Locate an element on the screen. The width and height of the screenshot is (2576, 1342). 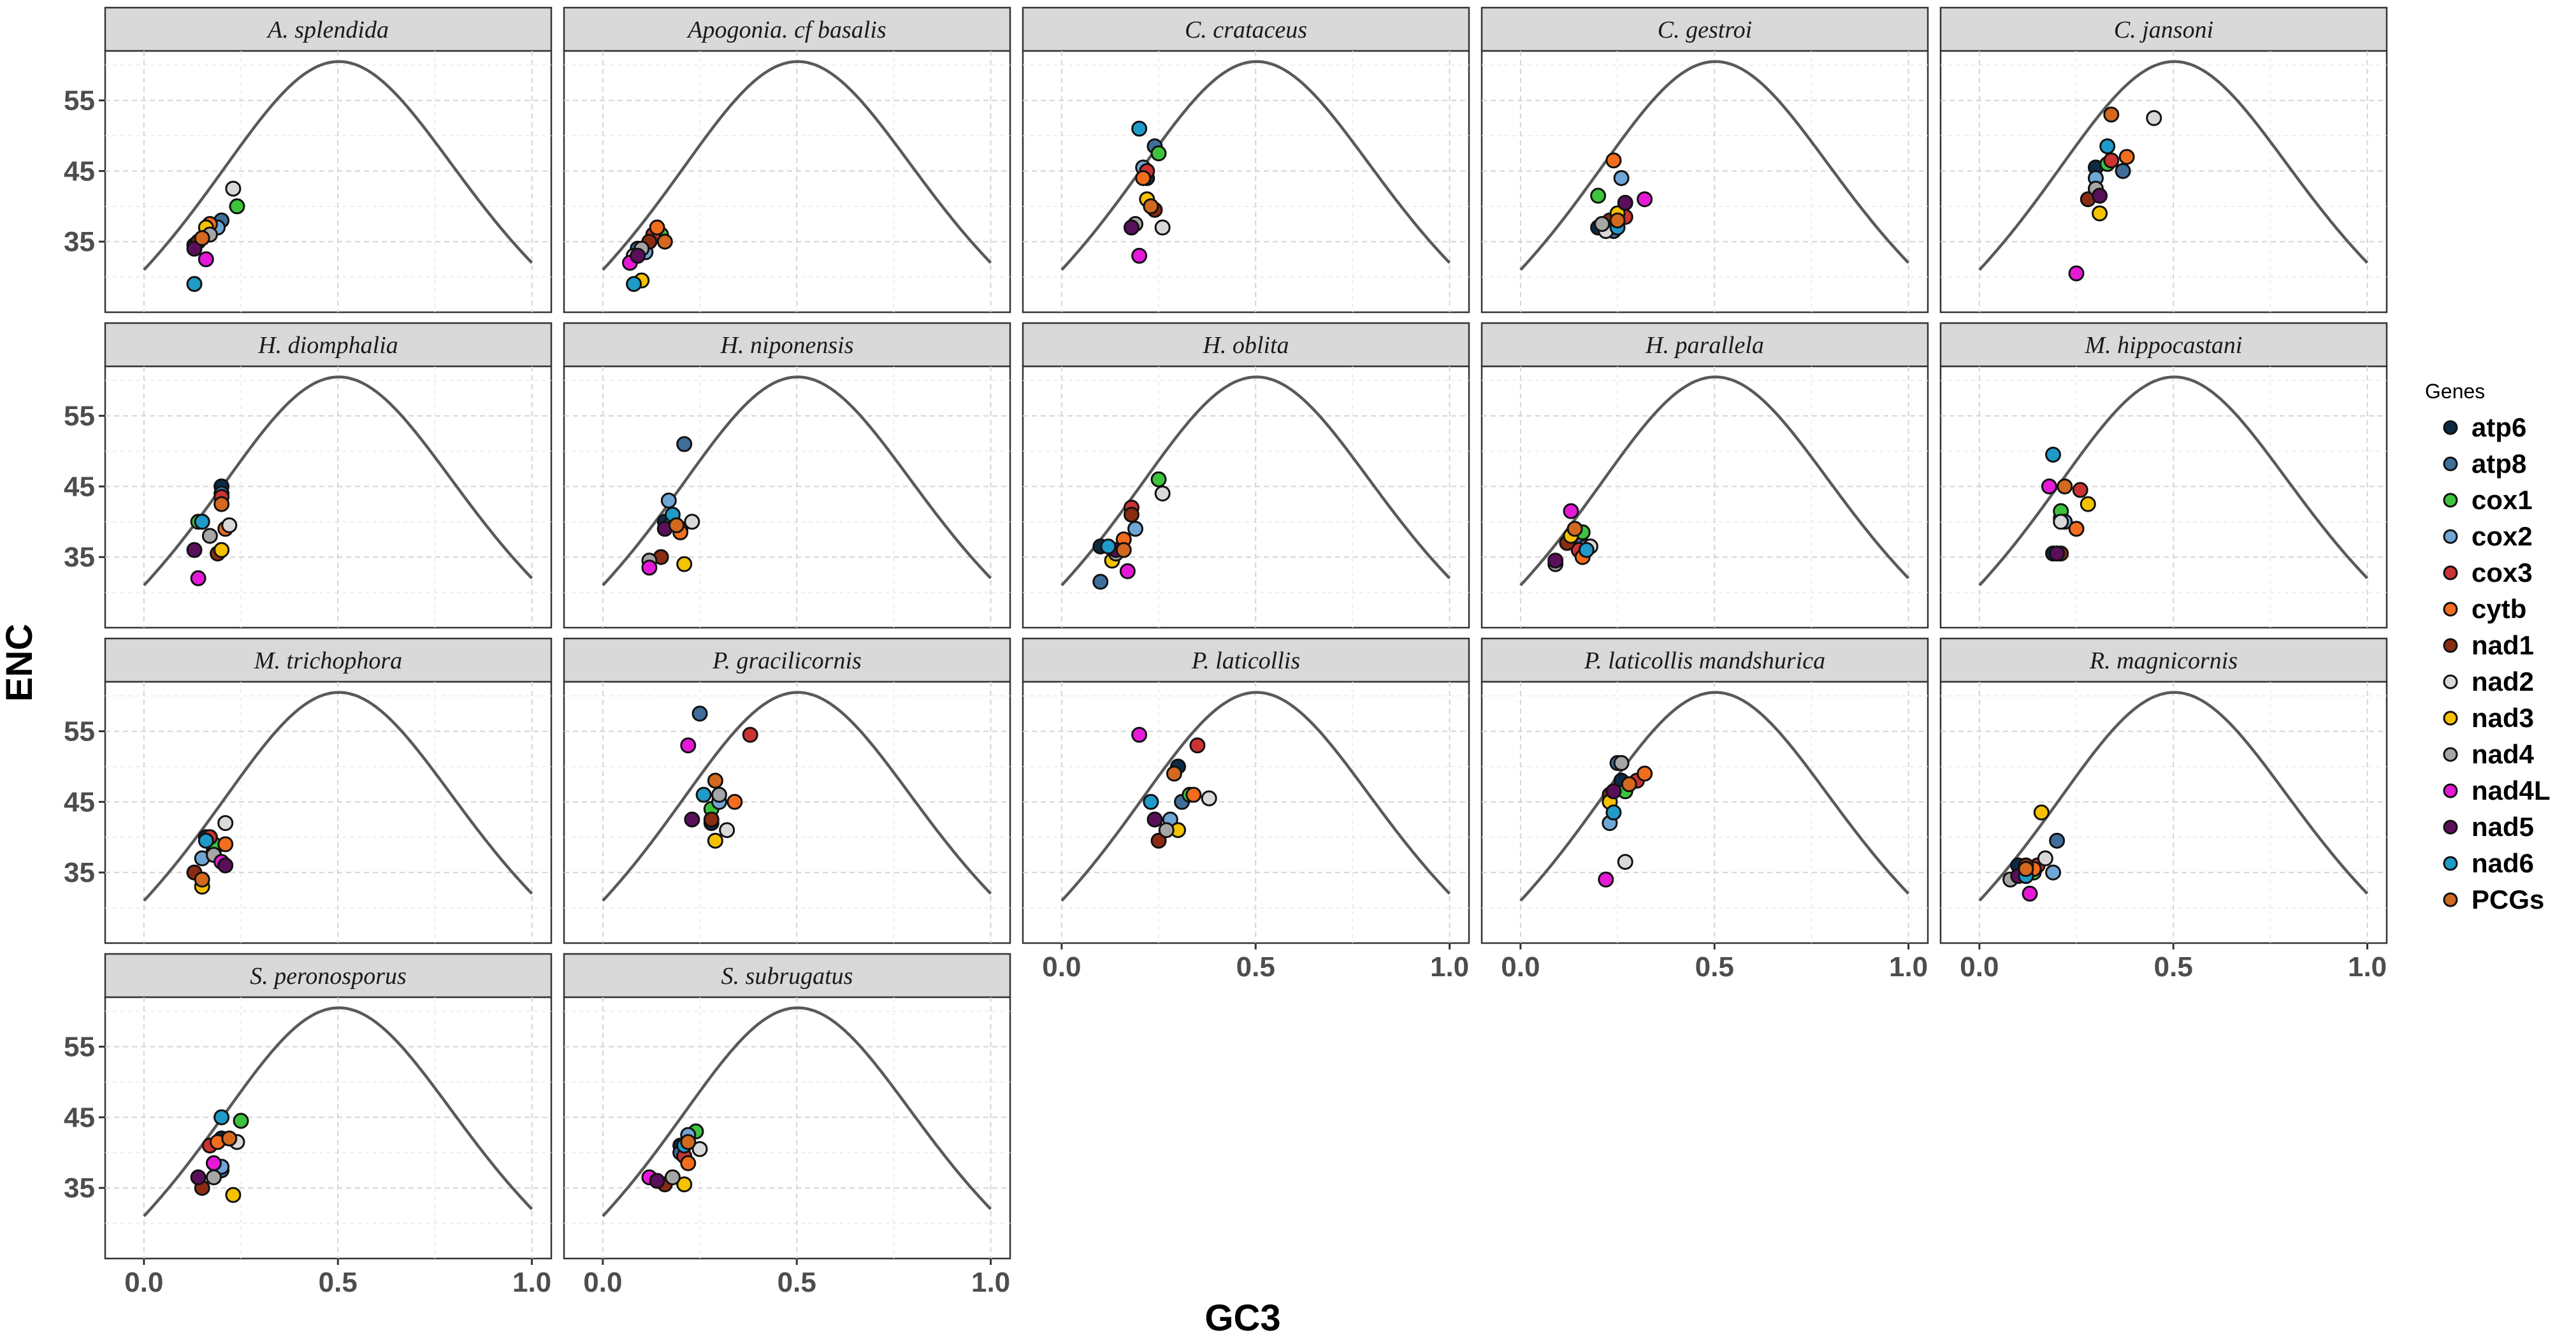
facet-title: M. trichophora is located at coordinates (328, 660).